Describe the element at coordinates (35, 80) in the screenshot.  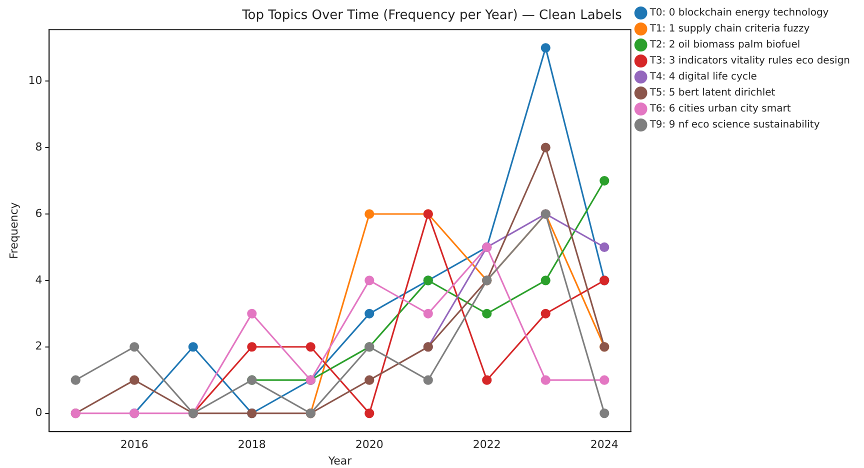
I see `y-tick-label: 10` at that location.